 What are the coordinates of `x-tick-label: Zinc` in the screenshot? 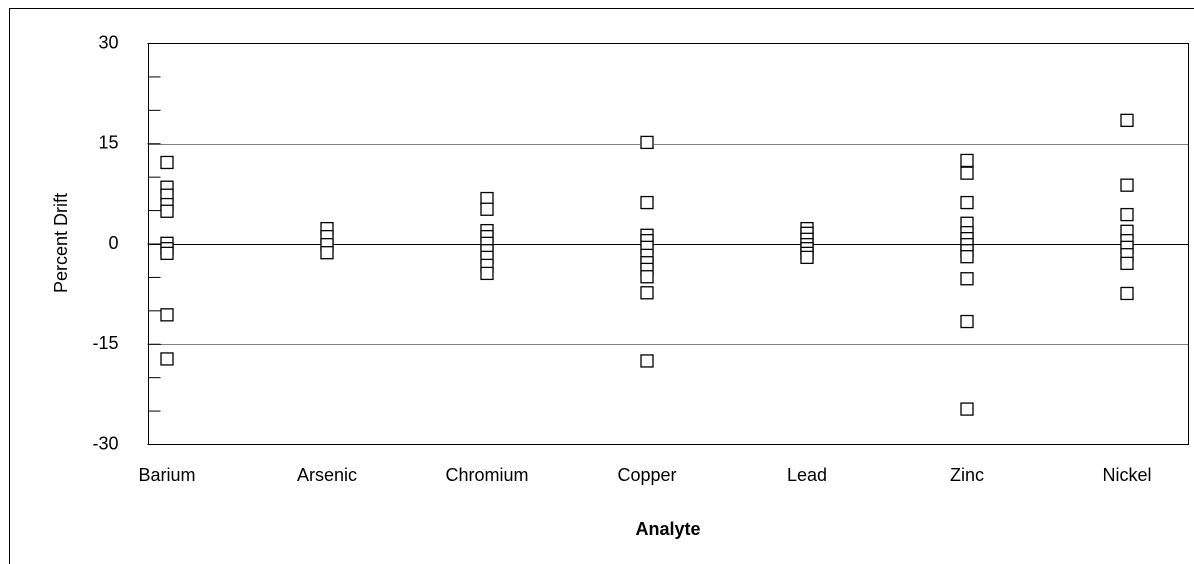 It's located at (967, 475).